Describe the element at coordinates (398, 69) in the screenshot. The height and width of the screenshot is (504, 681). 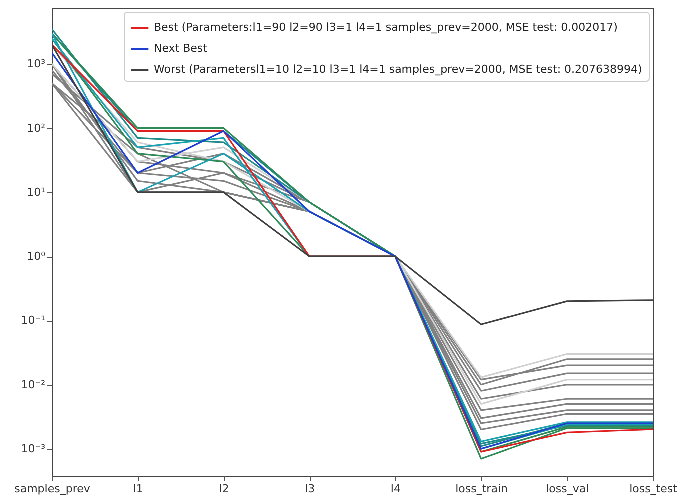
I see `legend-label: Worst (Parametersl1=10 l2=10 l3=1 l4=1 samples_prev=2000, MSE test: 0.207638994)` at that location.